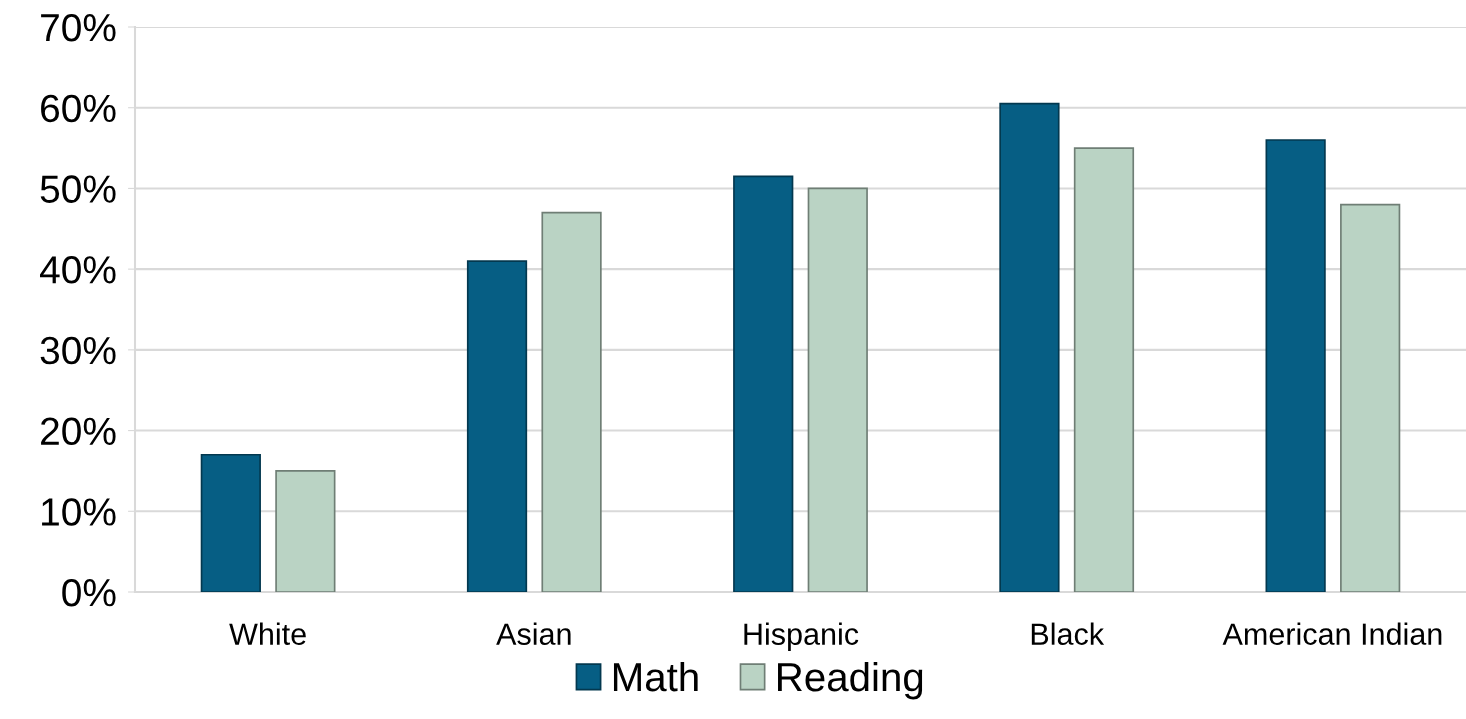 This screenshot has width=1466, height=719. What do you see at coordinates (533, 633) in the screenshot?
I see `x-tick-label: Asian` at bounding box center [533, 633].